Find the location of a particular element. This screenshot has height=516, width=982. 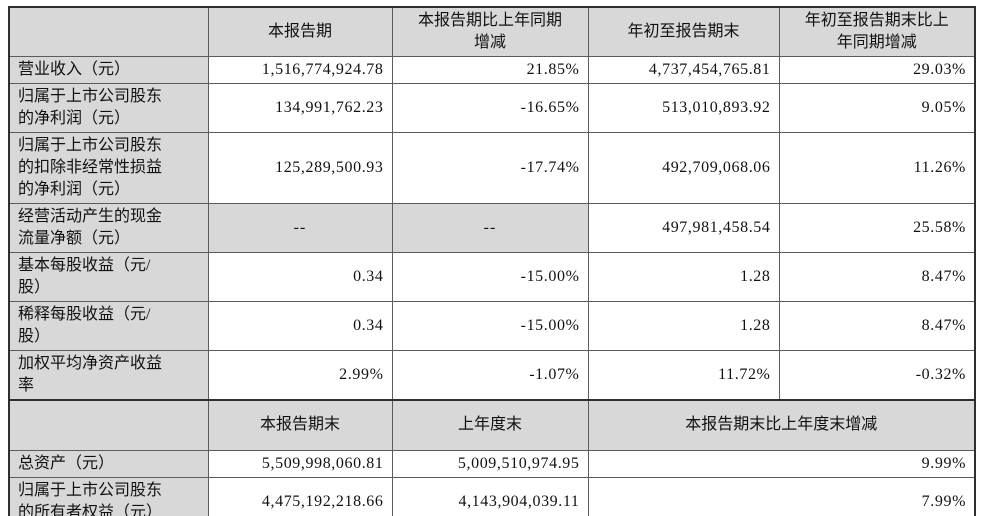

row-label: 稀释每股收益（元/ 股） is located at coordinates (108, 326).